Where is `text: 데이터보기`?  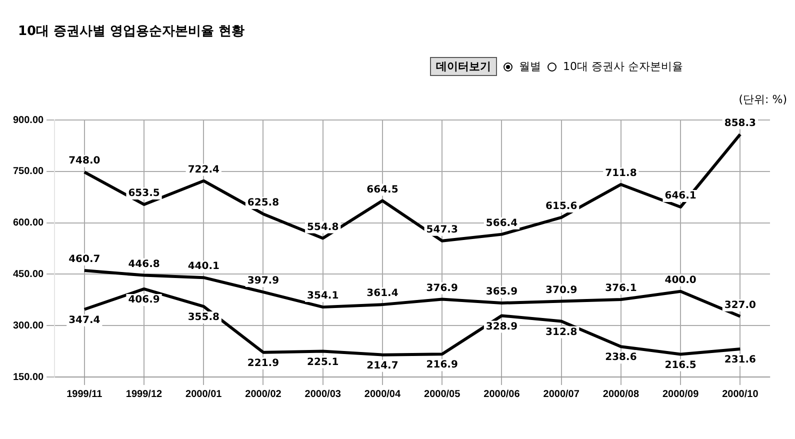 text: 데이터보기 is located at coordinates (463, 66).